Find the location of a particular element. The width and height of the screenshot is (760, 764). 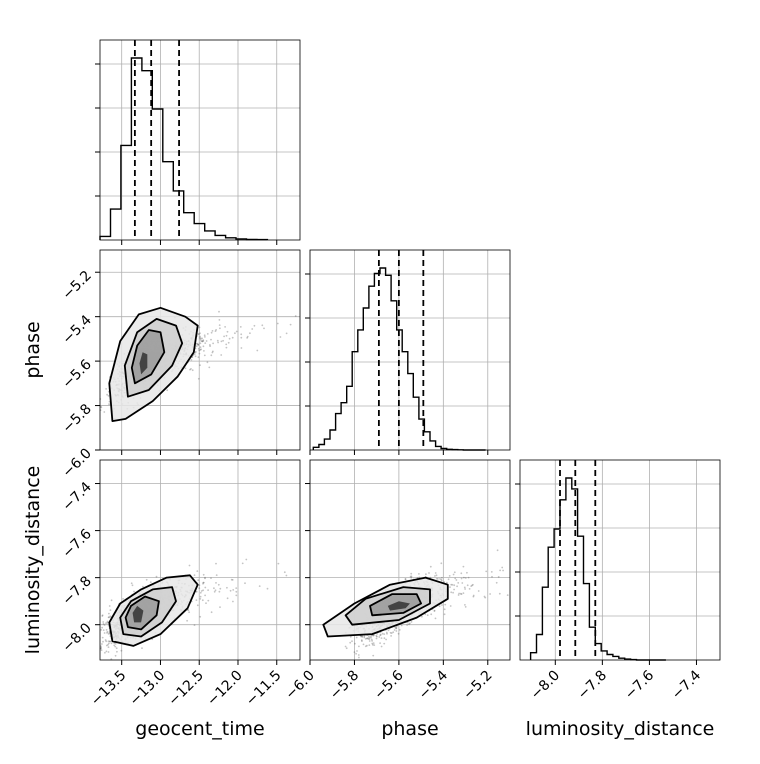

y-axis-label-phase: phase is located at coordinates (33, 349).